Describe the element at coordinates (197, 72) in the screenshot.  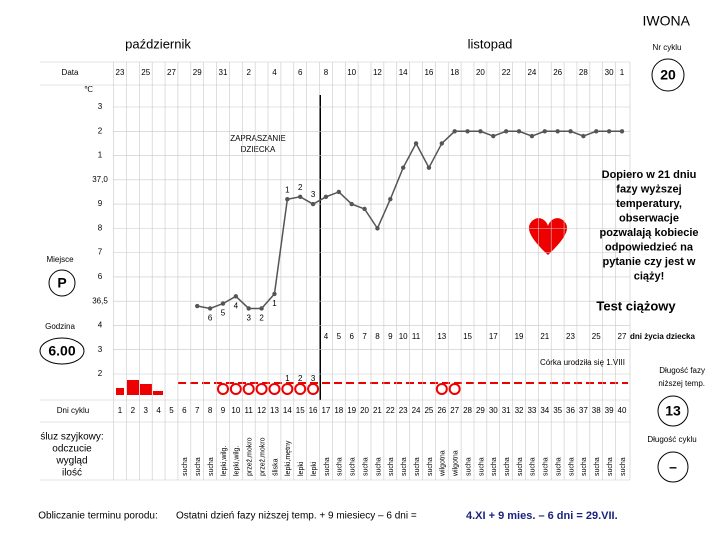
I see `date-label: 29` at that location.